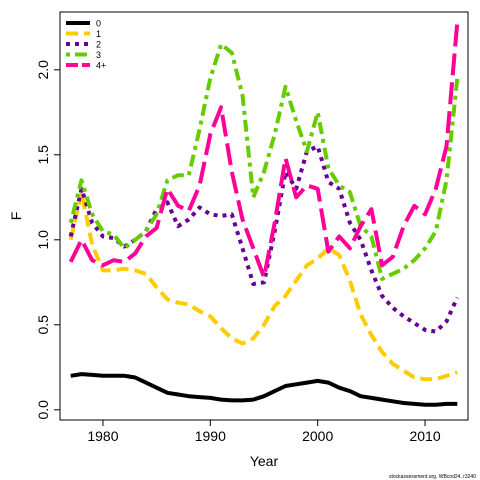 This screenshot has width=480, height=480. Describe the element at coordinates (101, 66) in the screenshot. I see `legend-label: 4+` at that location.